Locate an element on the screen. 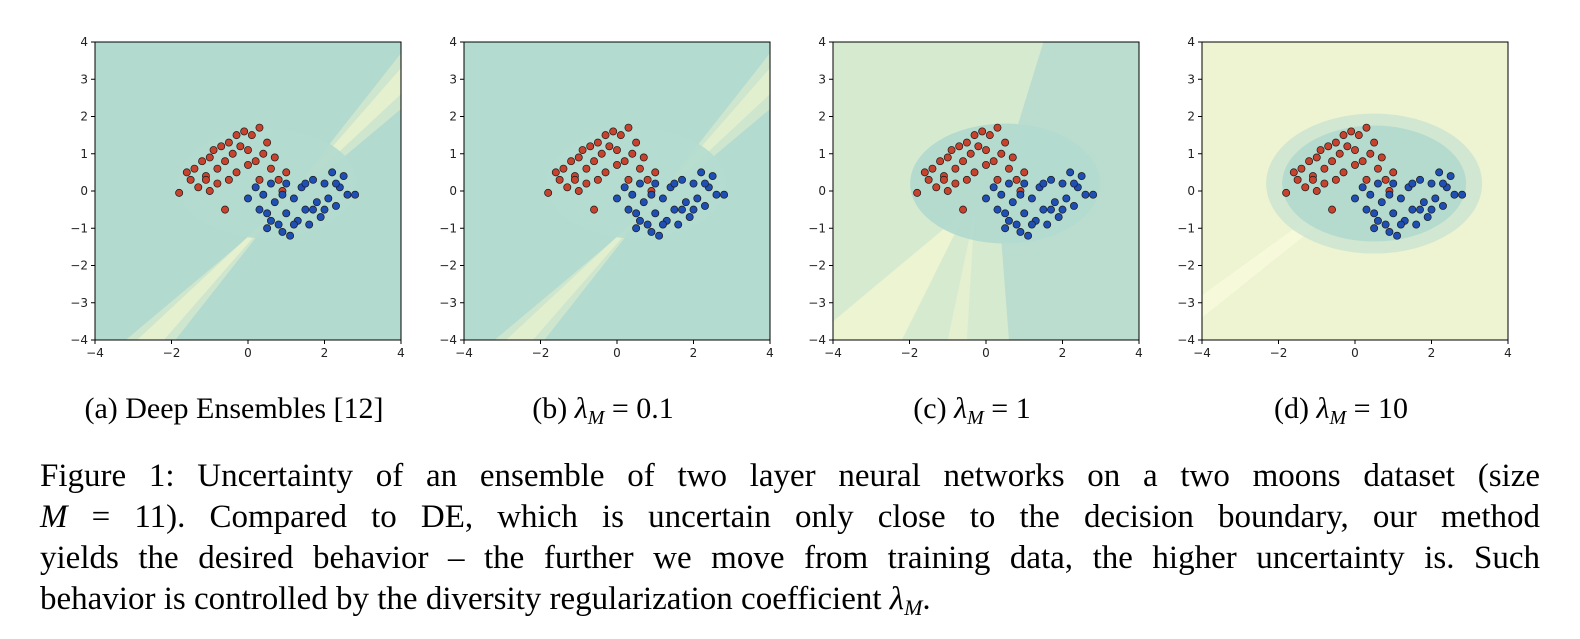  x-tick-label: 2 is located at coordinates (325, 353).